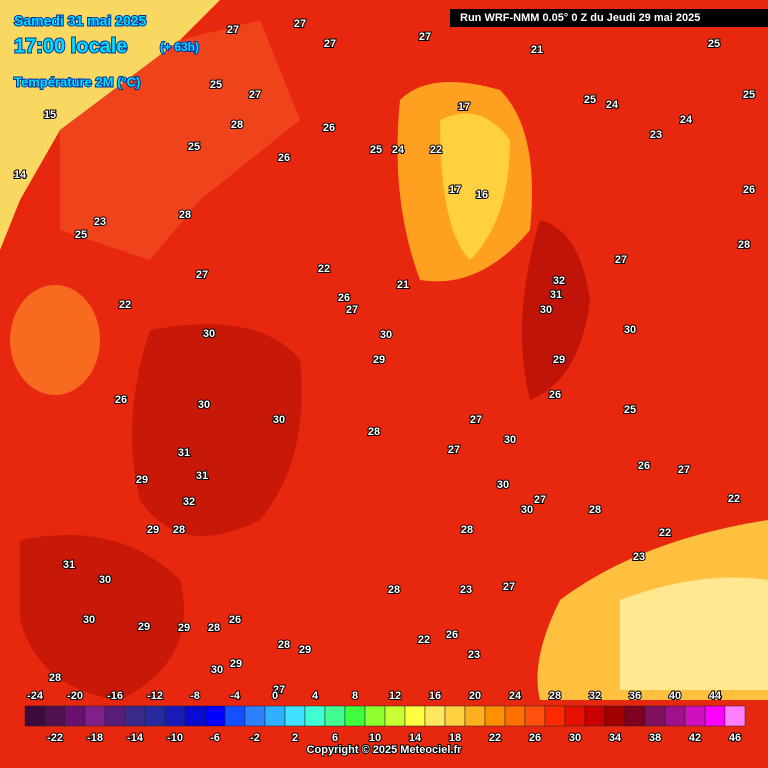 The height and width of the screenshot is (768, 768). Describe the element at coordinates (217, 430) in the screenshot. I see `hot-zone` at that location.